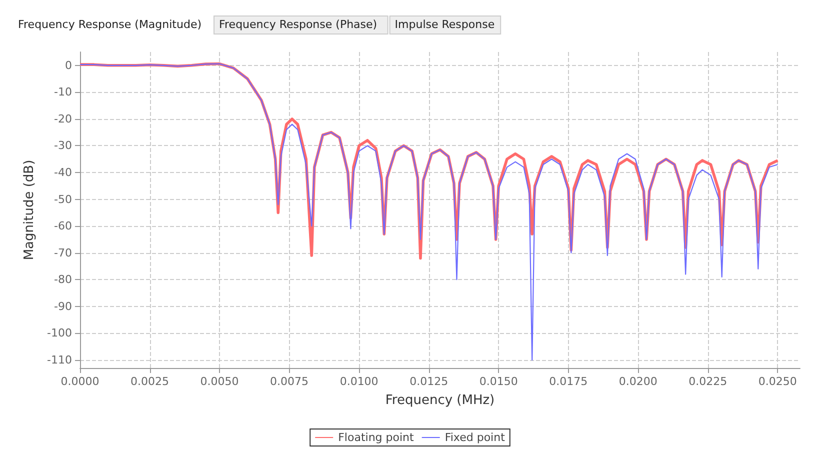 The width and height of the screenshot is (820, 456). What do you see at coordinates (777, 381) in the screenshot?
I see `x-tick-label: 0.0250` at bounding box center [777, 381].